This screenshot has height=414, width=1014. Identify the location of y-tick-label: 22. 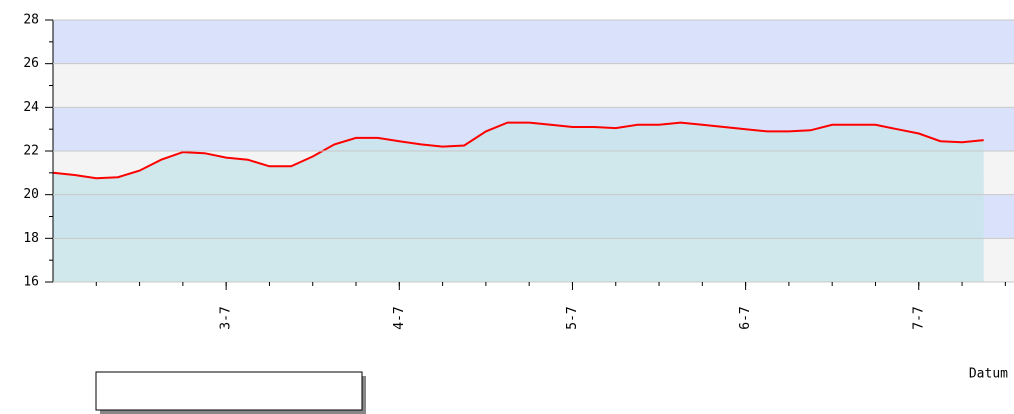
(31, 151).